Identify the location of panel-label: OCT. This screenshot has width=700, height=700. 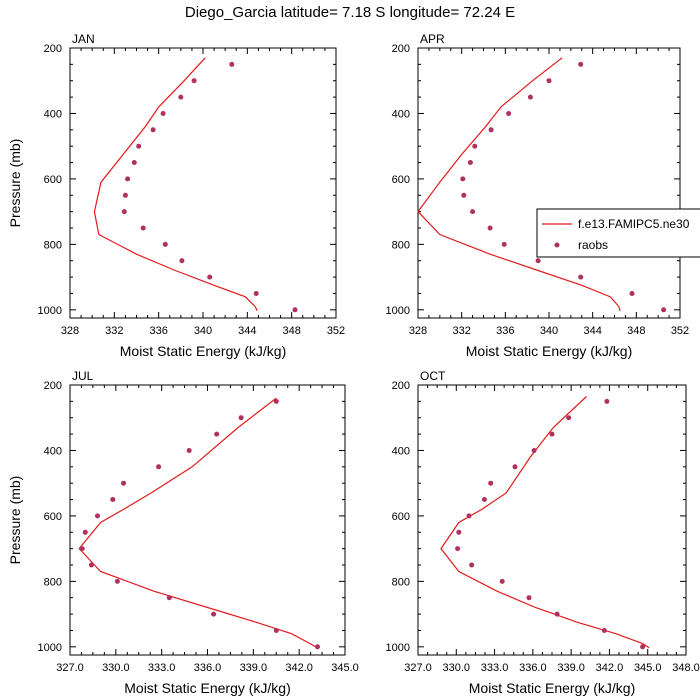
(433, 376).